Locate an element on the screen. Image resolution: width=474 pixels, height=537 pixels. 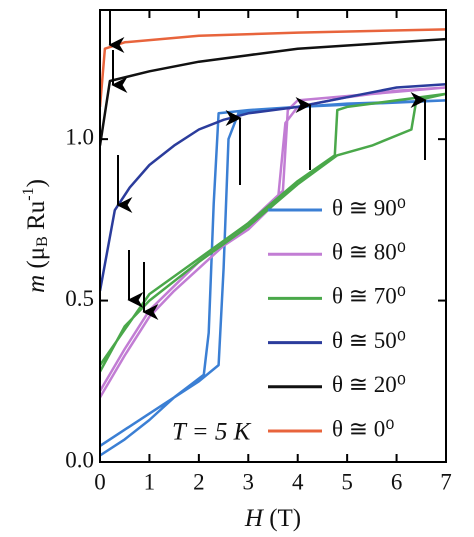
legend-label: θ ≅ 70⁰ is located at coordinates (369, 296).